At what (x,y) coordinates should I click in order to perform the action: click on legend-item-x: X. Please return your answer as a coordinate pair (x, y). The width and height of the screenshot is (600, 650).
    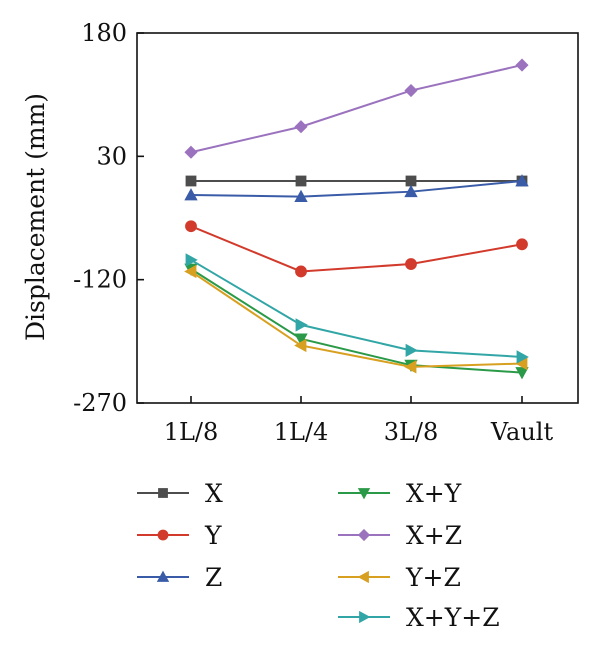
    Looking at the image, I should click on (180, 493).